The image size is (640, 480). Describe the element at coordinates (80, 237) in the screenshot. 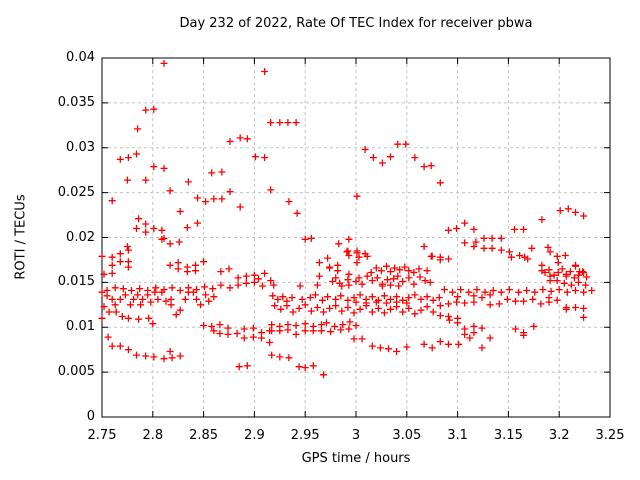

I see `y-tick-label: 0.02` at that location.